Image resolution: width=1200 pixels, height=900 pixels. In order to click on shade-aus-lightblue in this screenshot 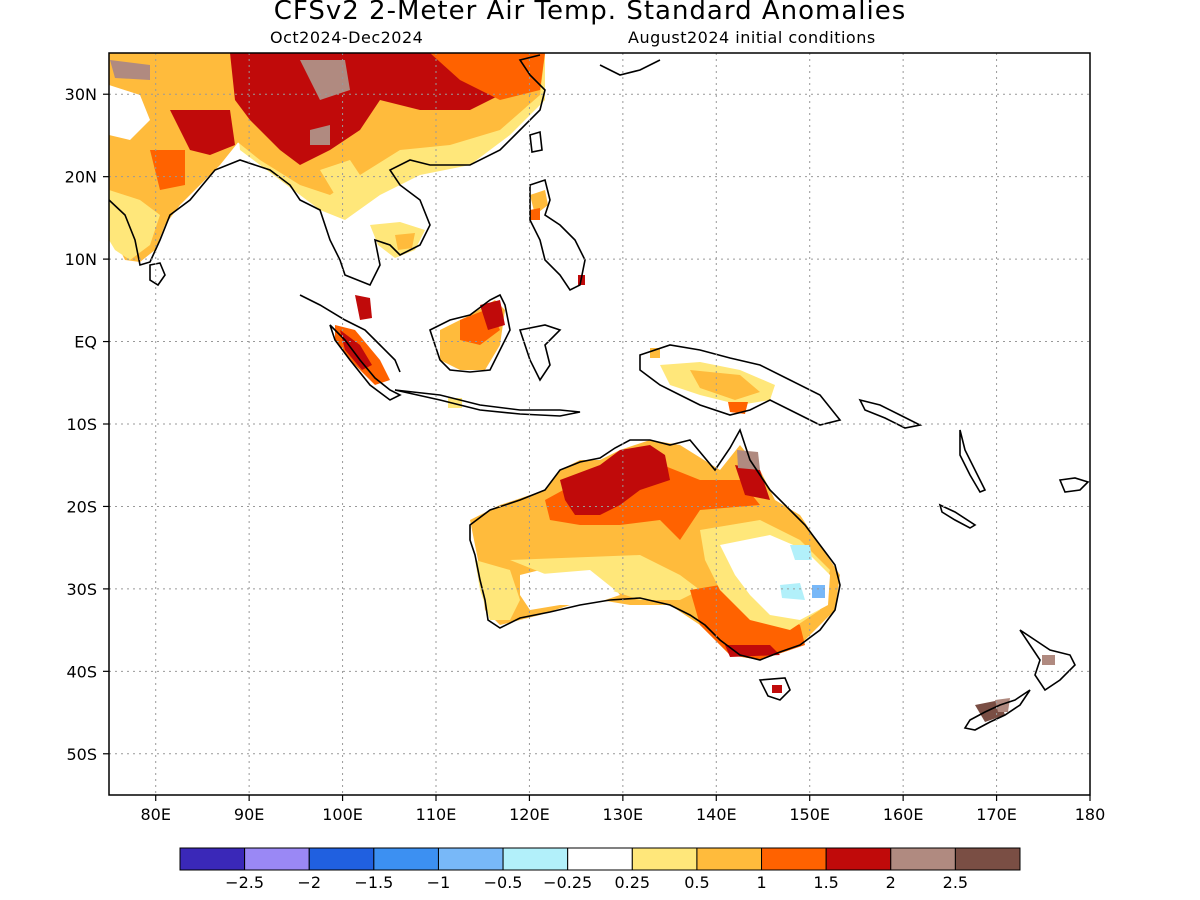, I will do `click(801, 552)`.